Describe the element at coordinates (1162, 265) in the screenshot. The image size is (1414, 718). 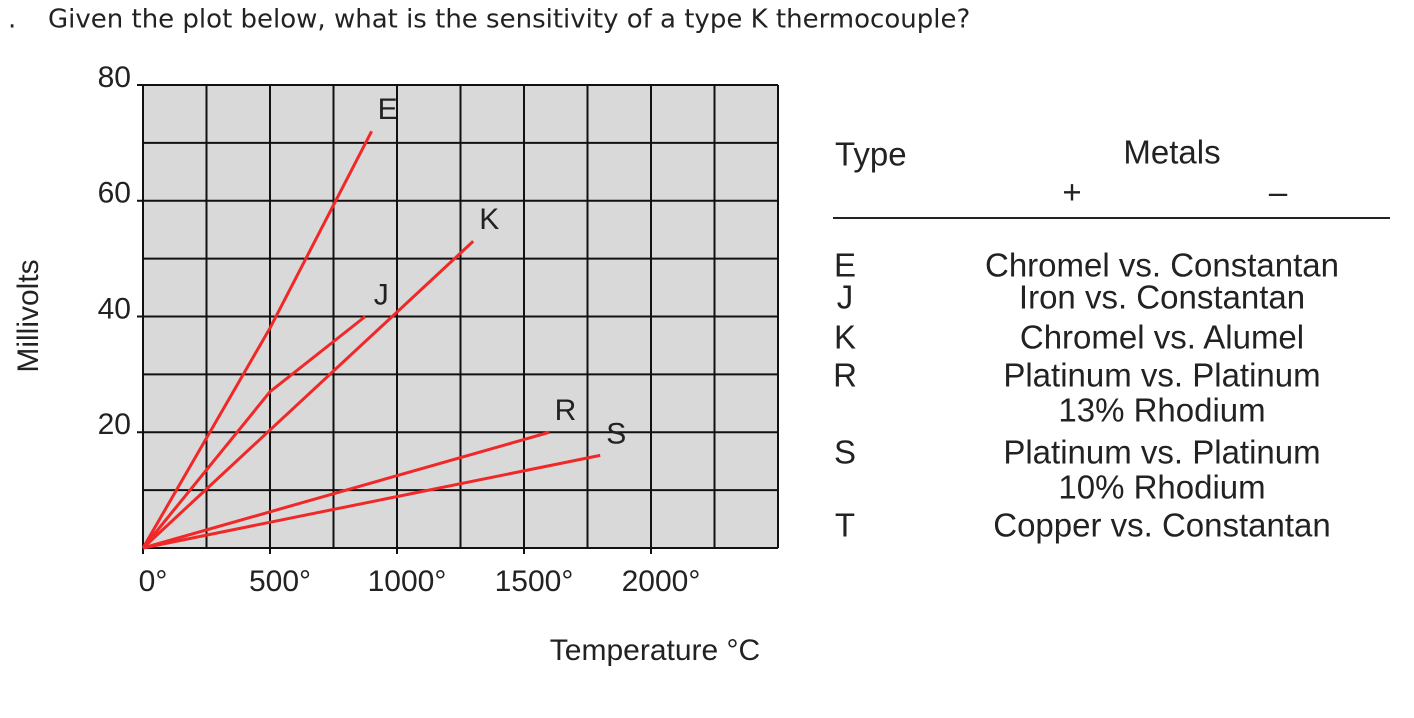
I see `table-metals: Chromel vs. Constantan` at that location.